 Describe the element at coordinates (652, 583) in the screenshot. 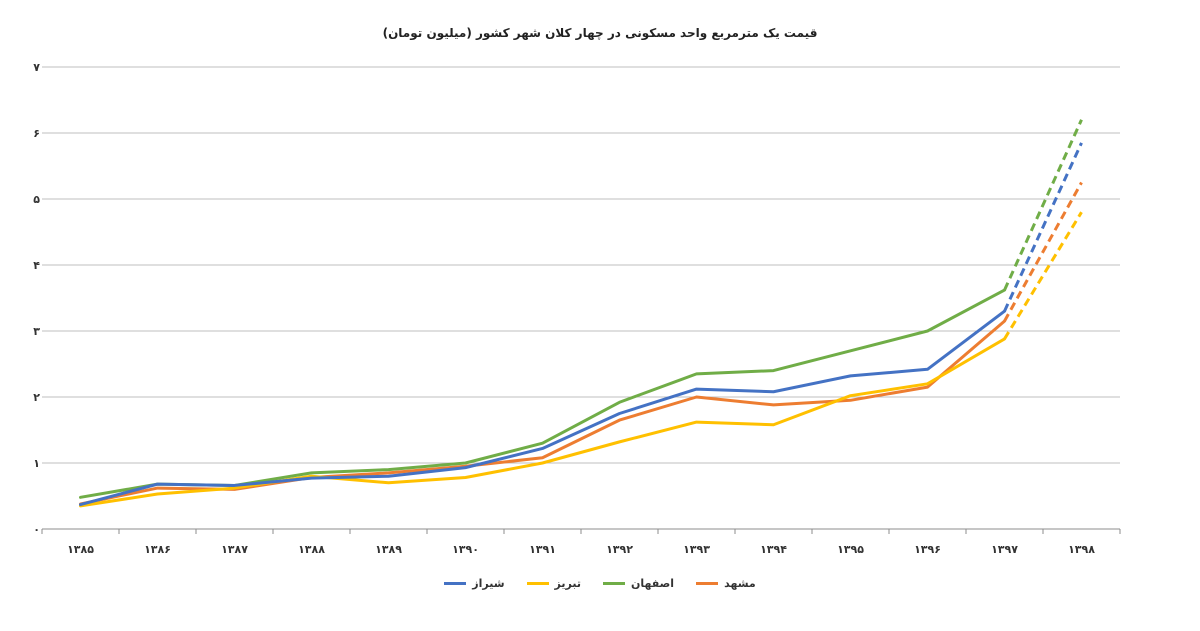

I see `legend-label: اصفهان` at that location.